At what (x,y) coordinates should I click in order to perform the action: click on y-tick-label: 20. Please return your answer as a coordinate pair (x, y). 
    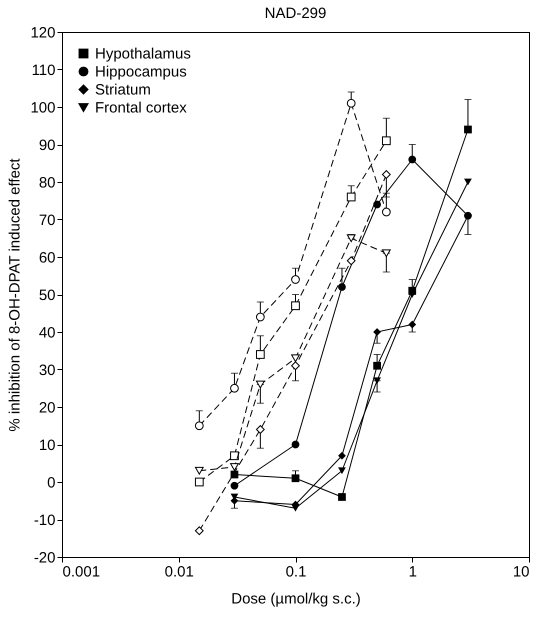
    Looking at the image, I should click on (47, 408).